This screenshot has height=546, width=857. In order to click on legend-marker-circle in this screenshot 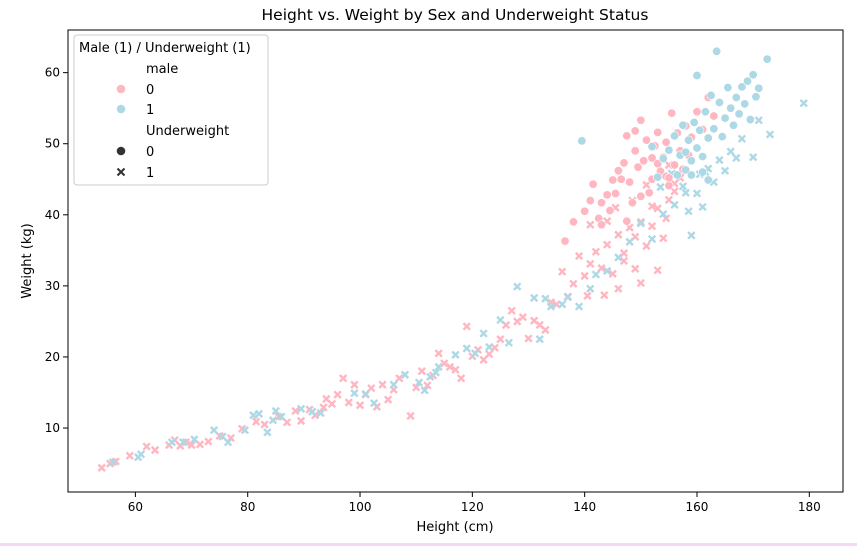, I will do `click(121, 151)`.